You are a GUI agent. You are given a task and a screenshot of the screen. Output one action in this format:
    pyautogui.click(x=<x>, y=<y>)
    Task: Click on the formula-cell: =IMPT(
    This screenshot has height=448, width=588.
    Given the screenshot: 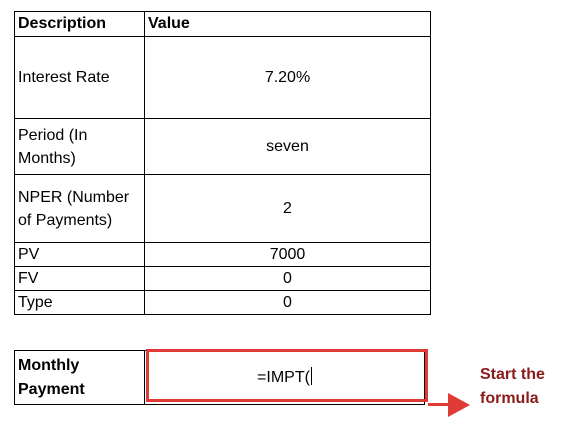 What is the action you would take?
    pyautogui.click(x=284, y=377)
    